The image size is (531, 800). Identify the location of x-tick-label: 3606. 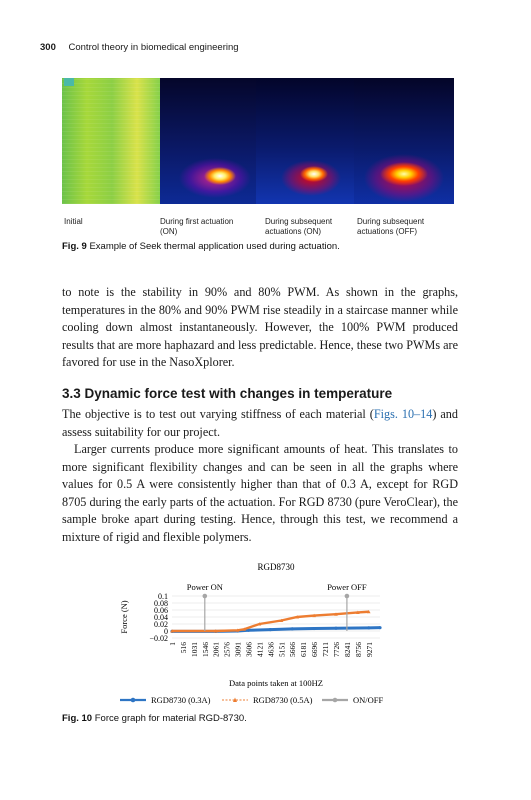
(249, 649).